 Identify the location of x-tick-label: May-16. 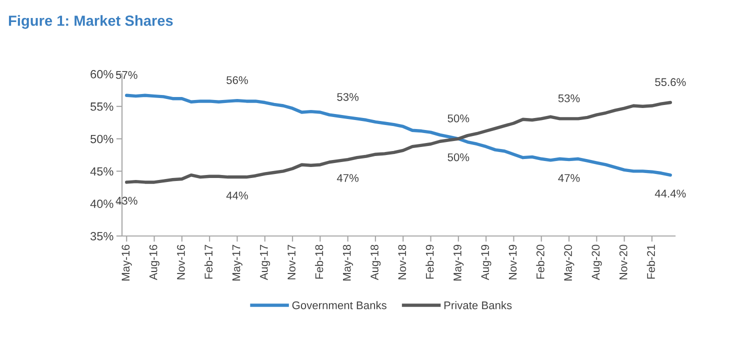
(127, 262).